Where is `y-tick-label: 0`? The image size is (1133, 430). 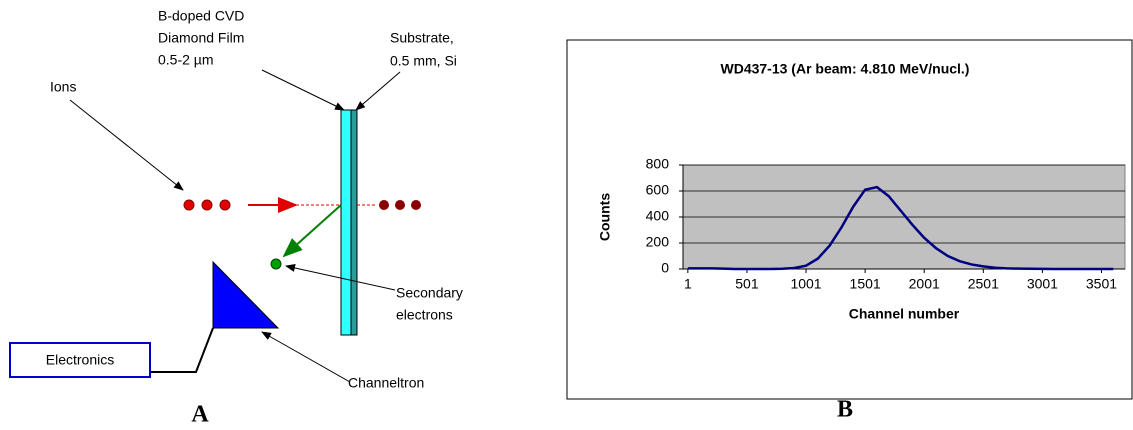 y-tick-label: 0 is located at coordinates (665, 268).